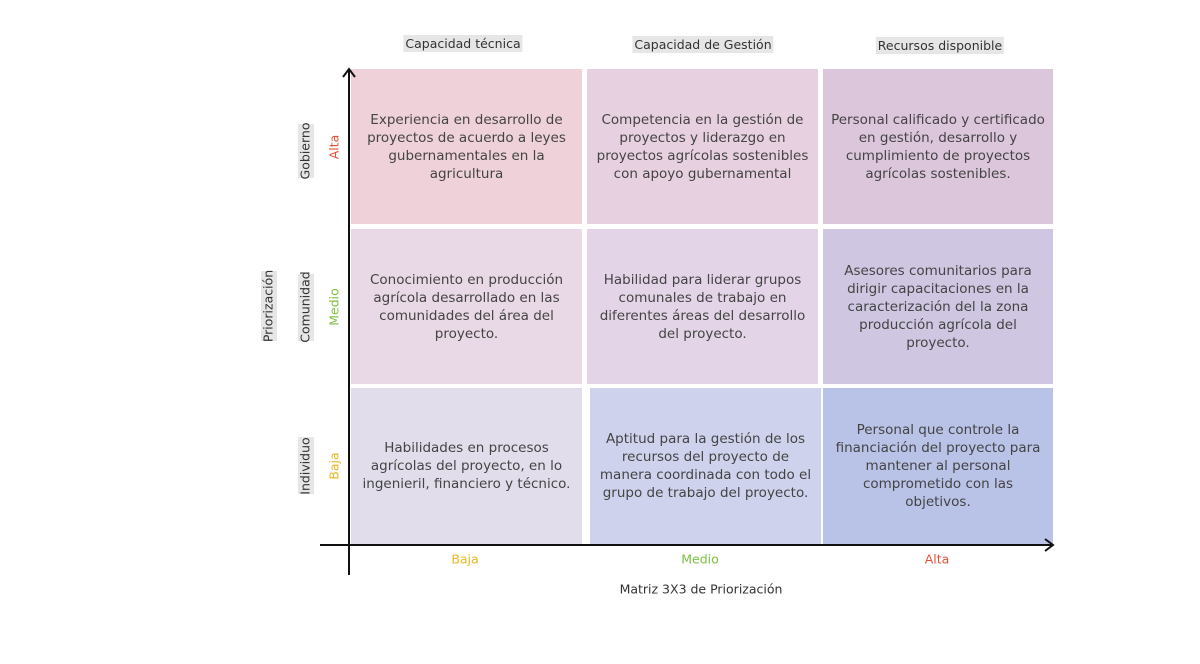 This screenshot has height=664, width=1200. I want to click on row-level: Medio, so click(334, 307).